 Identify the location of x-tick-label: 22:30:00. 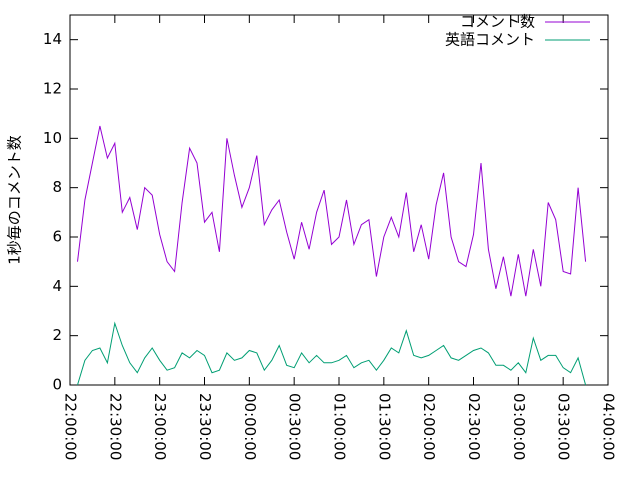
(115, 426).